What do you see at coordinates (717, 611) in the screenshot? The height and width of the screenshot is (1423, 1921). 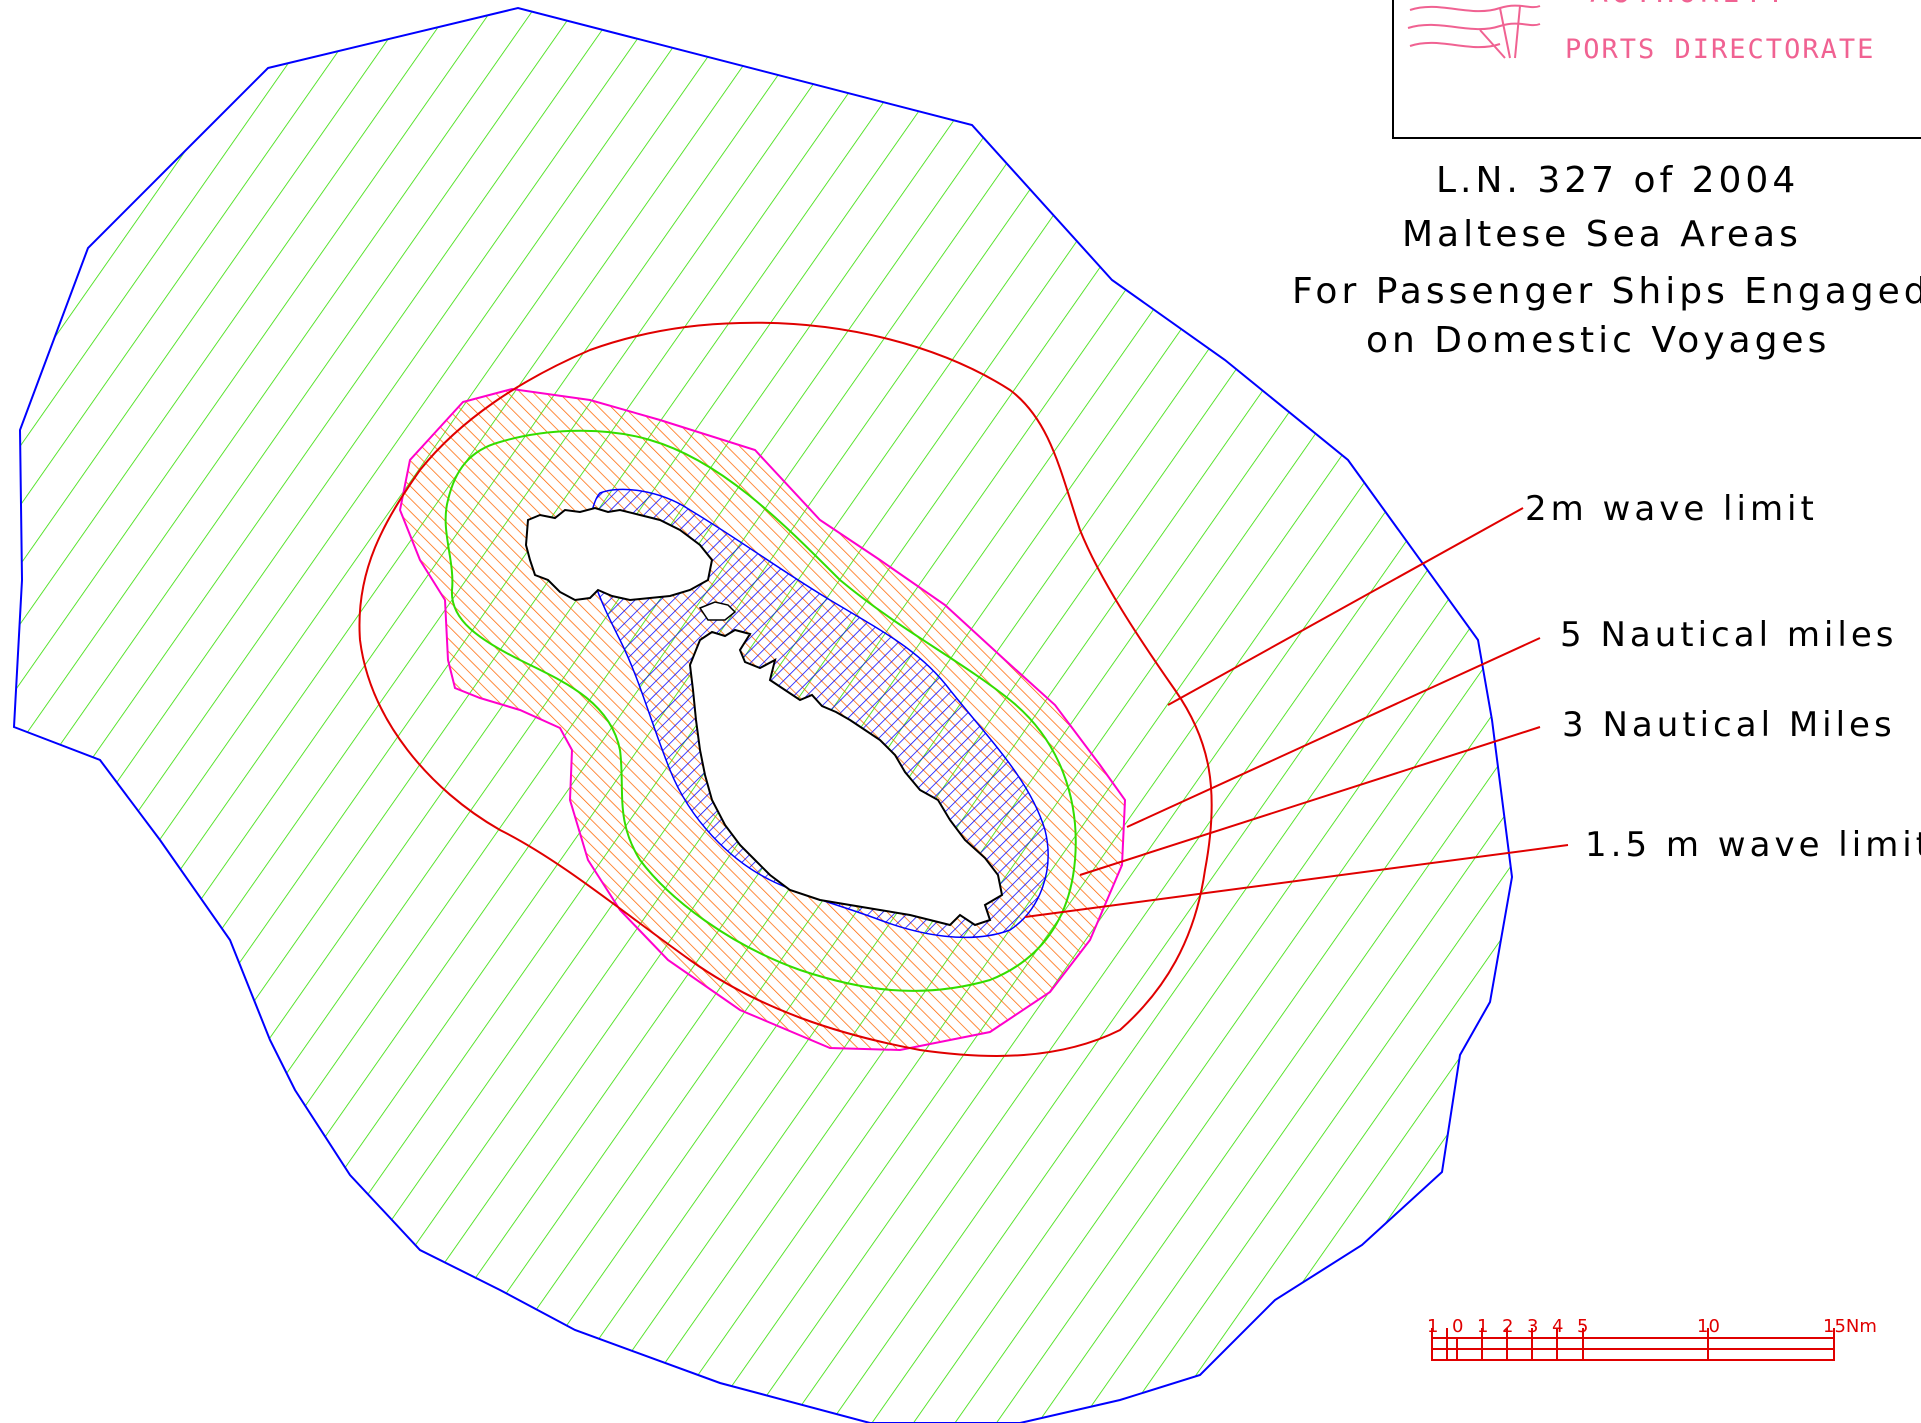 I see `comino-island` at bounding box center [717, 611].